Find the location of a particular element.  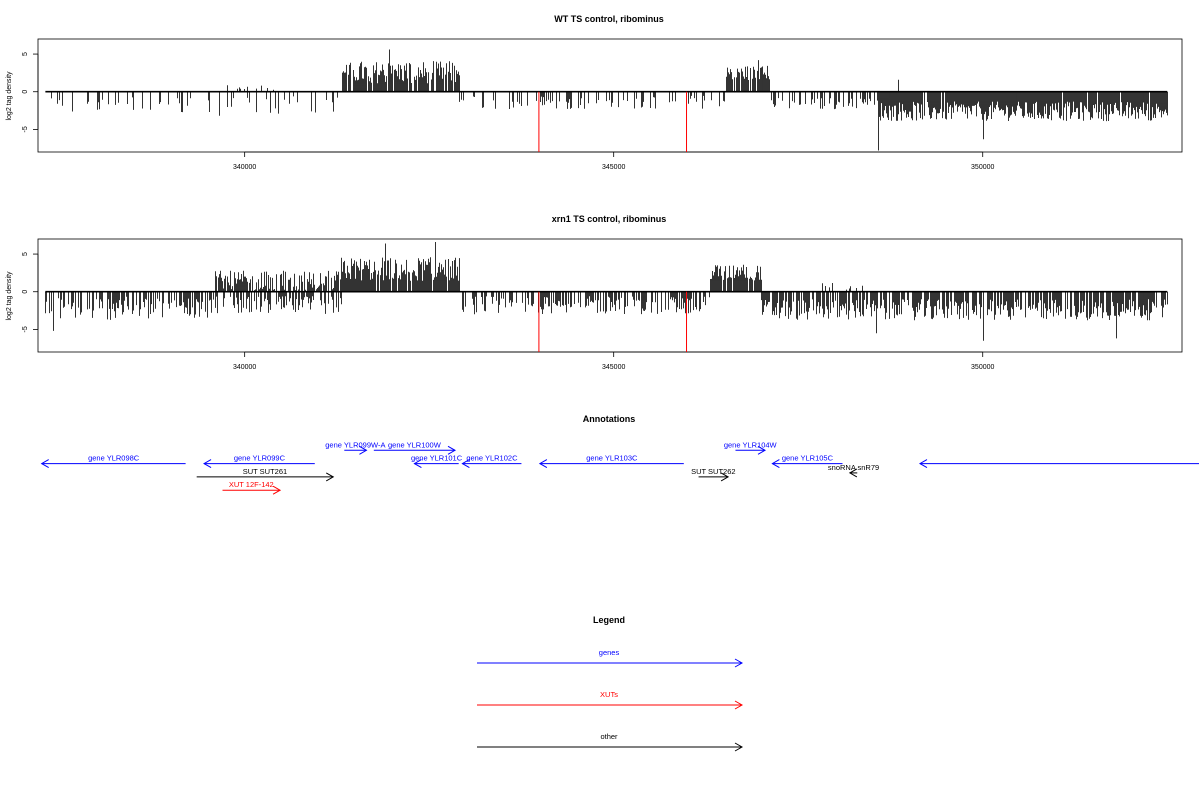

annotation-arrow: gene YLR102C is located at coordinates (491, 461).